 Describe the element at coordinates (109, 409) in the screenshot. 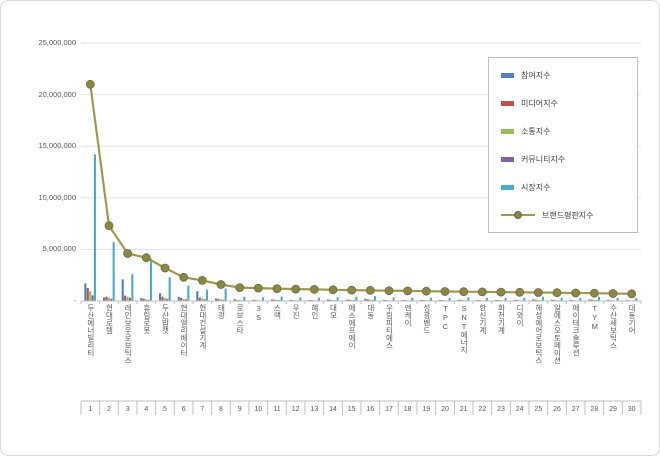

I see `x-index-label: 2` at that location.